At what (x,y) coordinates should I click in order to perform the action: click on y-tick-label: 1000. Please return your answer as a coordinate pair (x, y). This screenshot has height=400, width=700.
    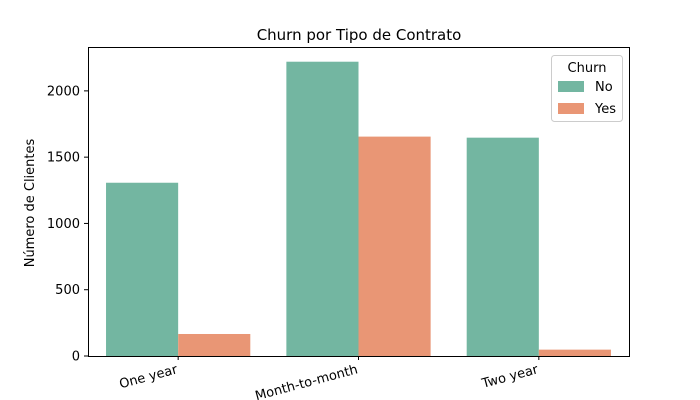
    Looking at the image, I should click on (63, 224).